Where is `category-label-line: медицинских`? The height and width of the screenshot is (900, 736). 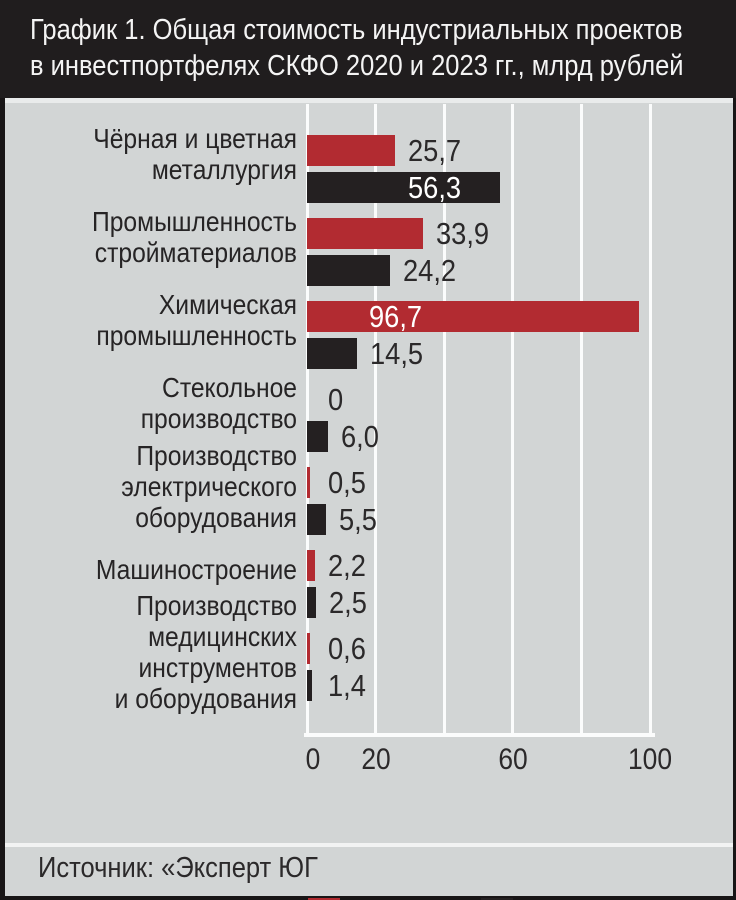 category-label-line: медицинских is located at coordinates (222, 636).